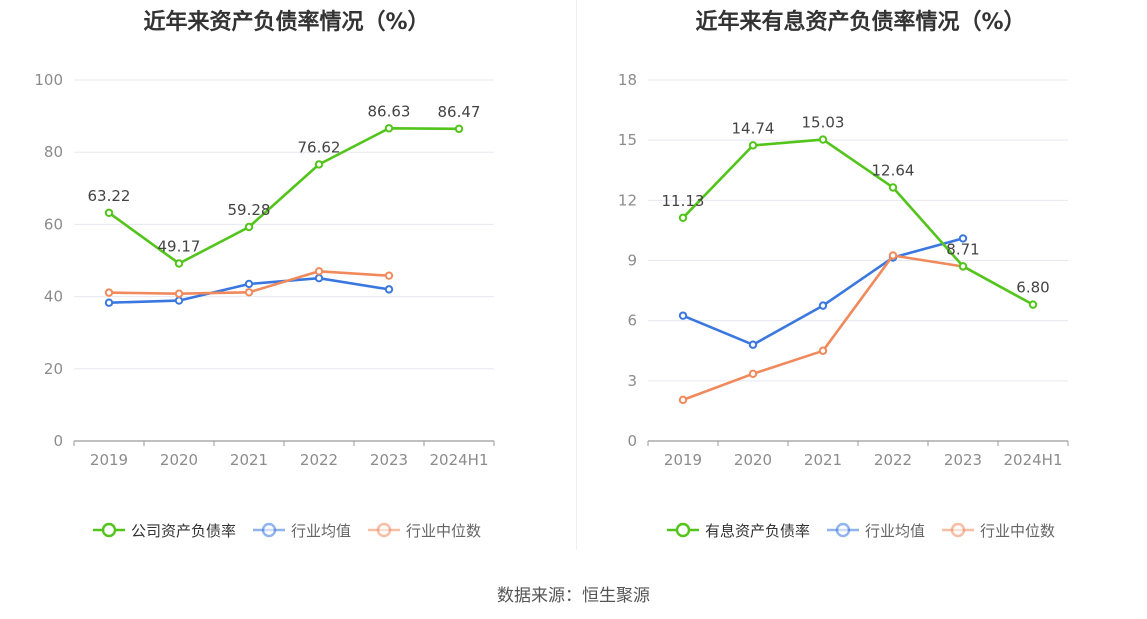 This screenshot has width=1147, height=619. I want to click on chart-legend: 公司资产负债率 行业均值 行业中位数, so click(286, 530).